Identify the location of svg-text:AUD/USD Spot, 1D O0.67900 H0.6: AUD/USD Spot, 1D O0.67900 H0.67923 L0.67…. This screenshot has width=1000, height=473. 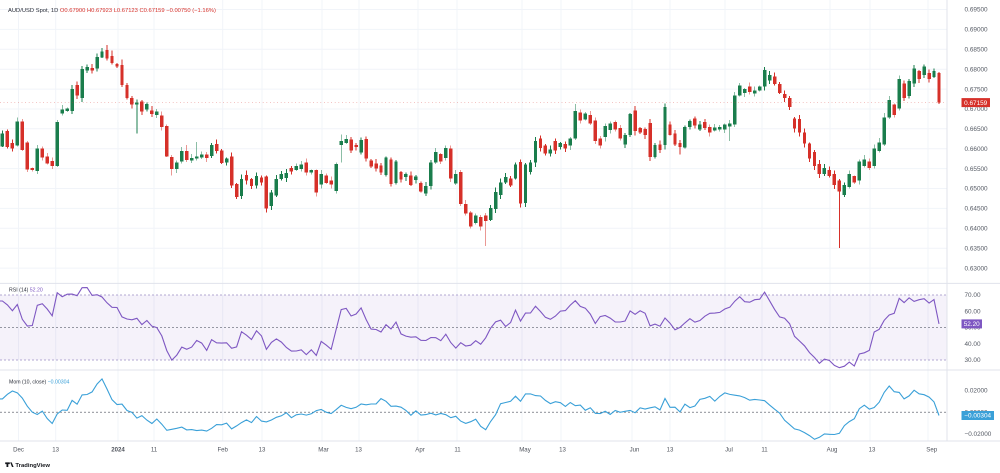
(112, 11).